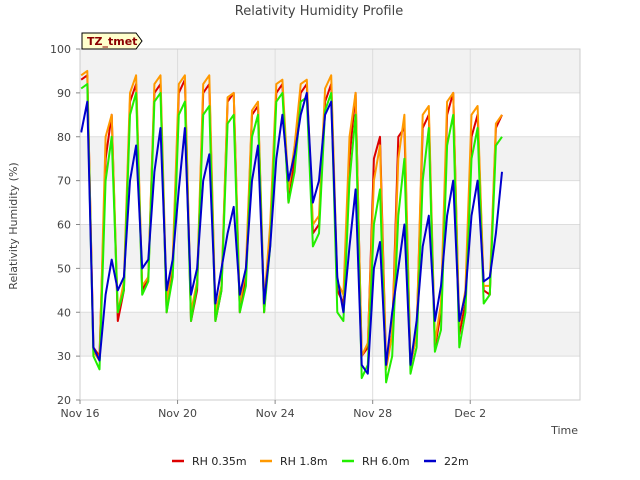 This screenshot has height=480, width=640. What do you see at coordinates (177, 413) in the screenshot?
I see `x-tick-label: Nov 20` at bounding box center [177, 413].